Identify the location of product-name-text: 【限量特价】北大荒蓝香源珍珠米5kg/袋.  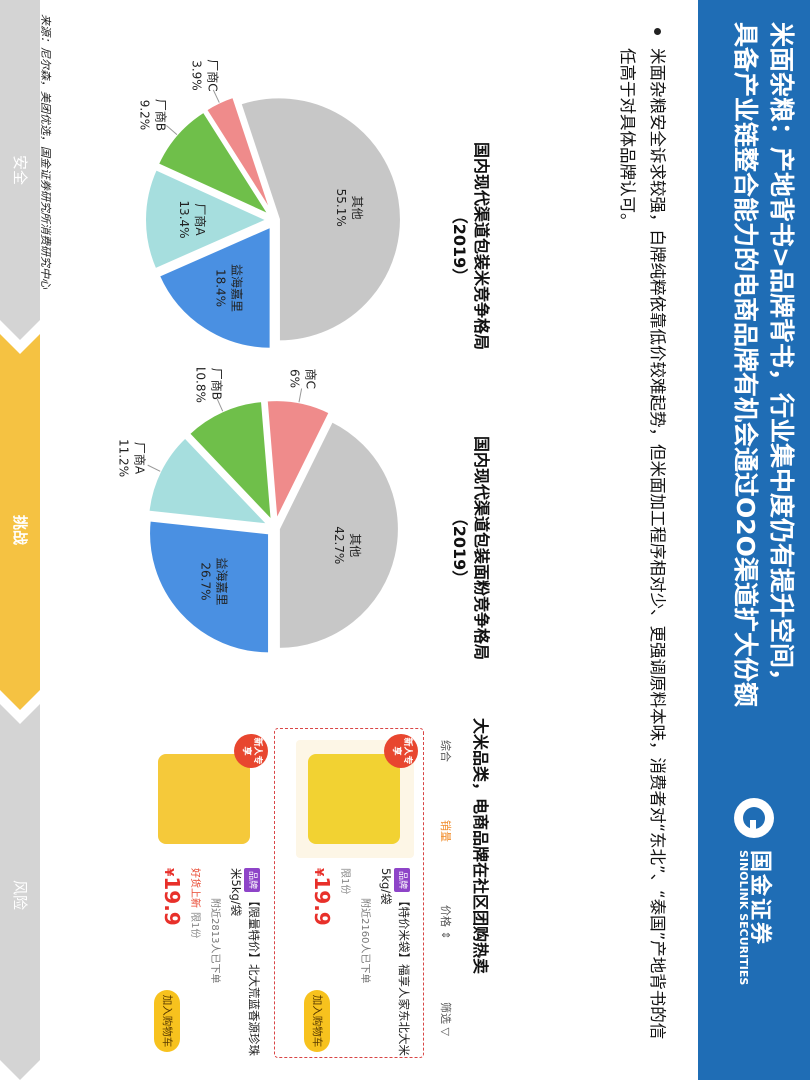
(245, 962).